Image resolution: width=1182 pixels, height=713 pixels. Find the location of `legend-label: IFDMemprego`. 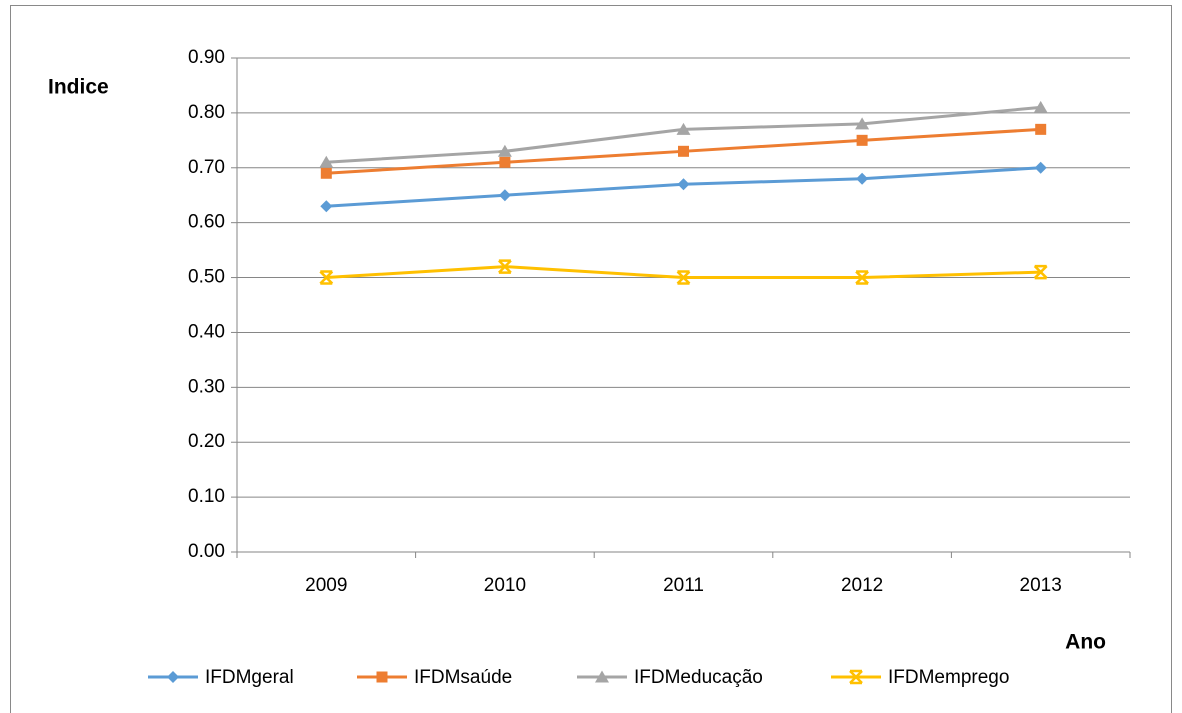

legend-label: IFDMemprego is located at coordinates (948, 677).